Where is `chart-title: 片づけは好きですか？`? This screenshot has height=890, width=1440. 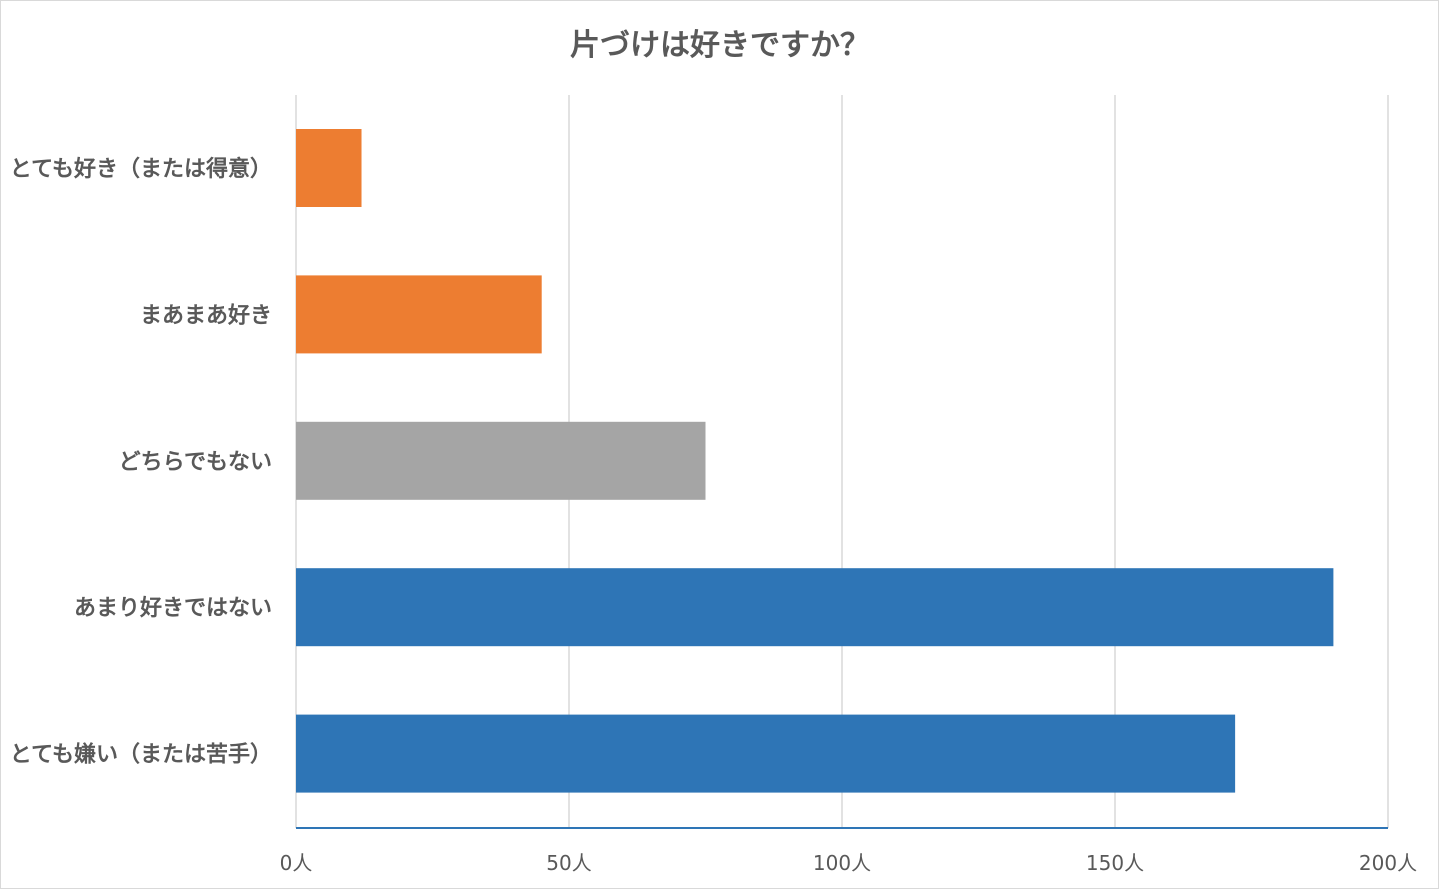
chart-title: 片づけは好きですか？ is located at coordinates (720, 45).